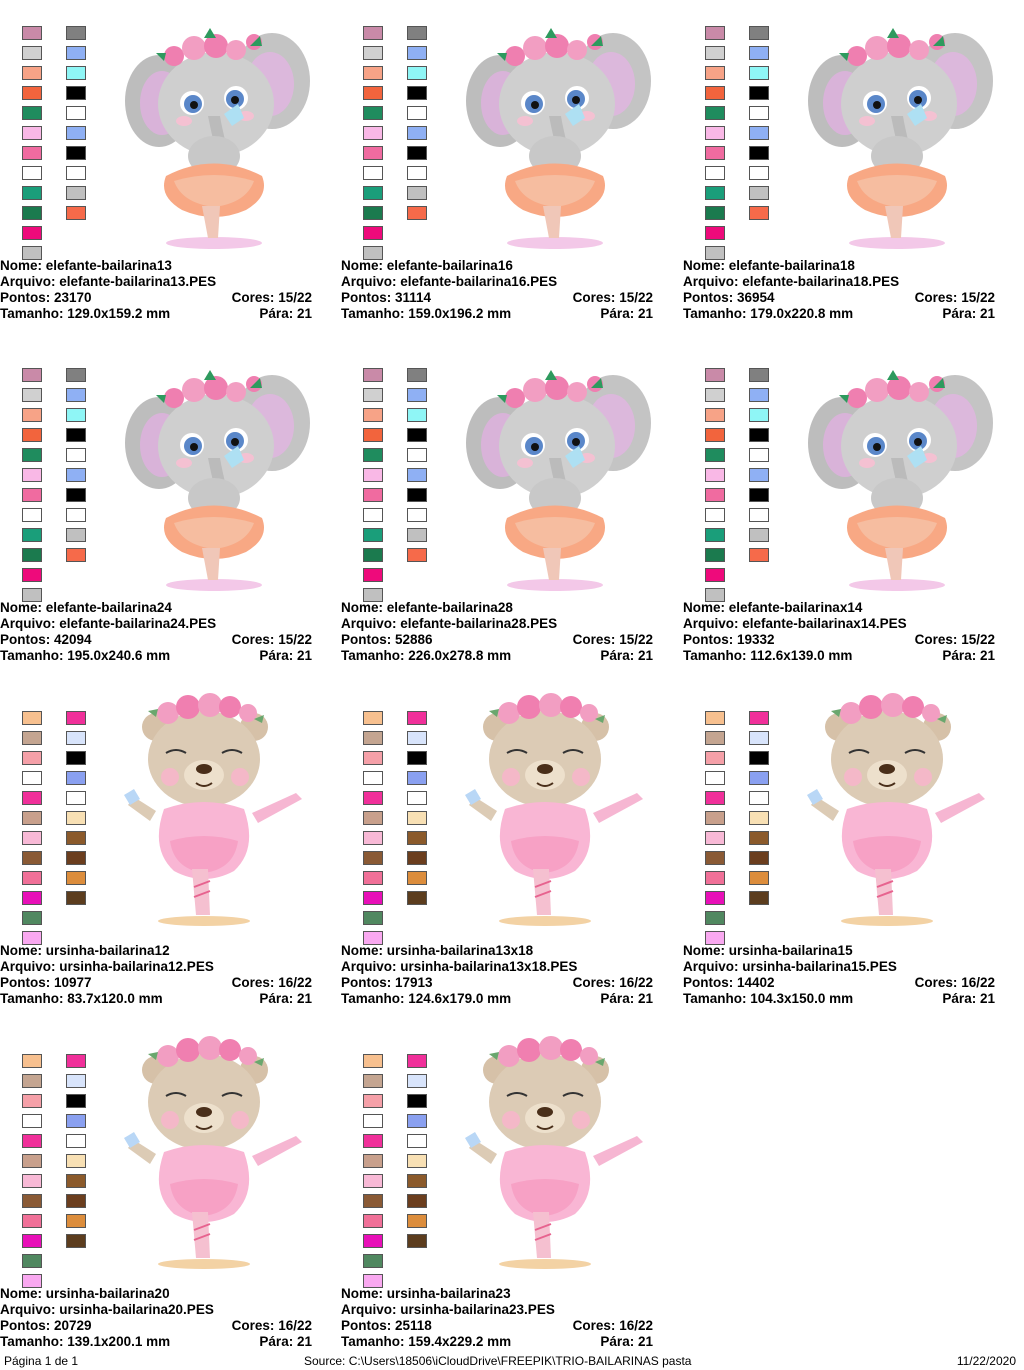  What do you see at coordinates (73, 1325) in the screenshot?
I see `stitch-count: 20729` at bounding box center [73, 1325].